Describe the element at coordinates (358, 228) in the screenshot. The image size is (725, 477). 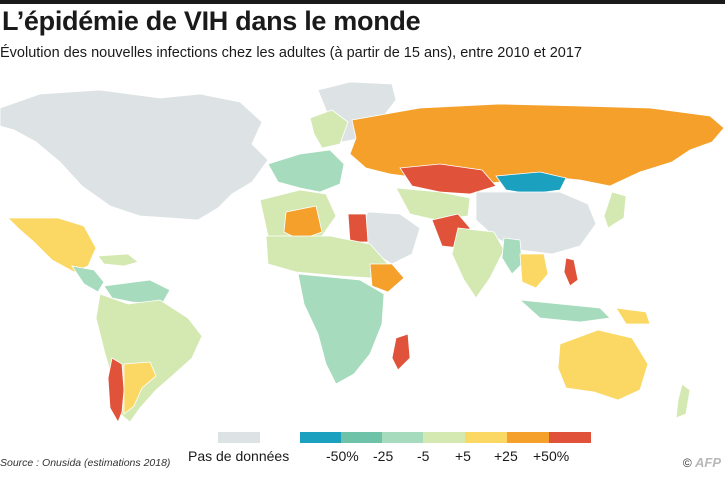
I see `region-egypt` at that location.